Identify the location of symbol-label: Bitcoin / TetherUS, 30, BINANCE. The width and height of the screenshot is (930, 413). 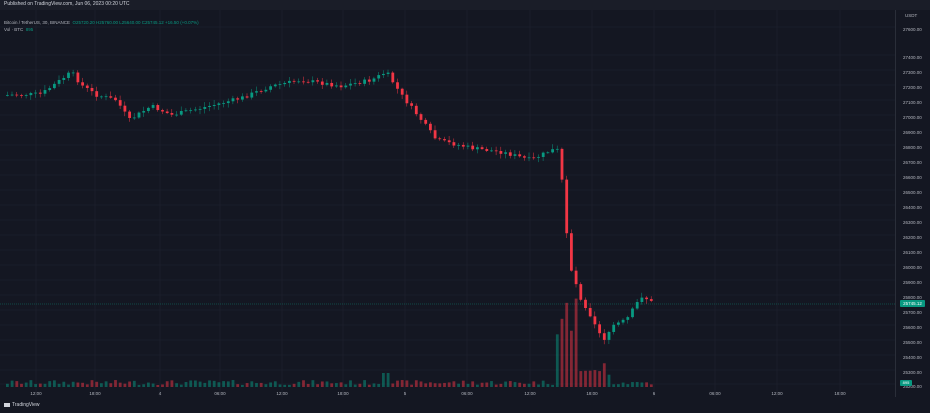
(37, 22).